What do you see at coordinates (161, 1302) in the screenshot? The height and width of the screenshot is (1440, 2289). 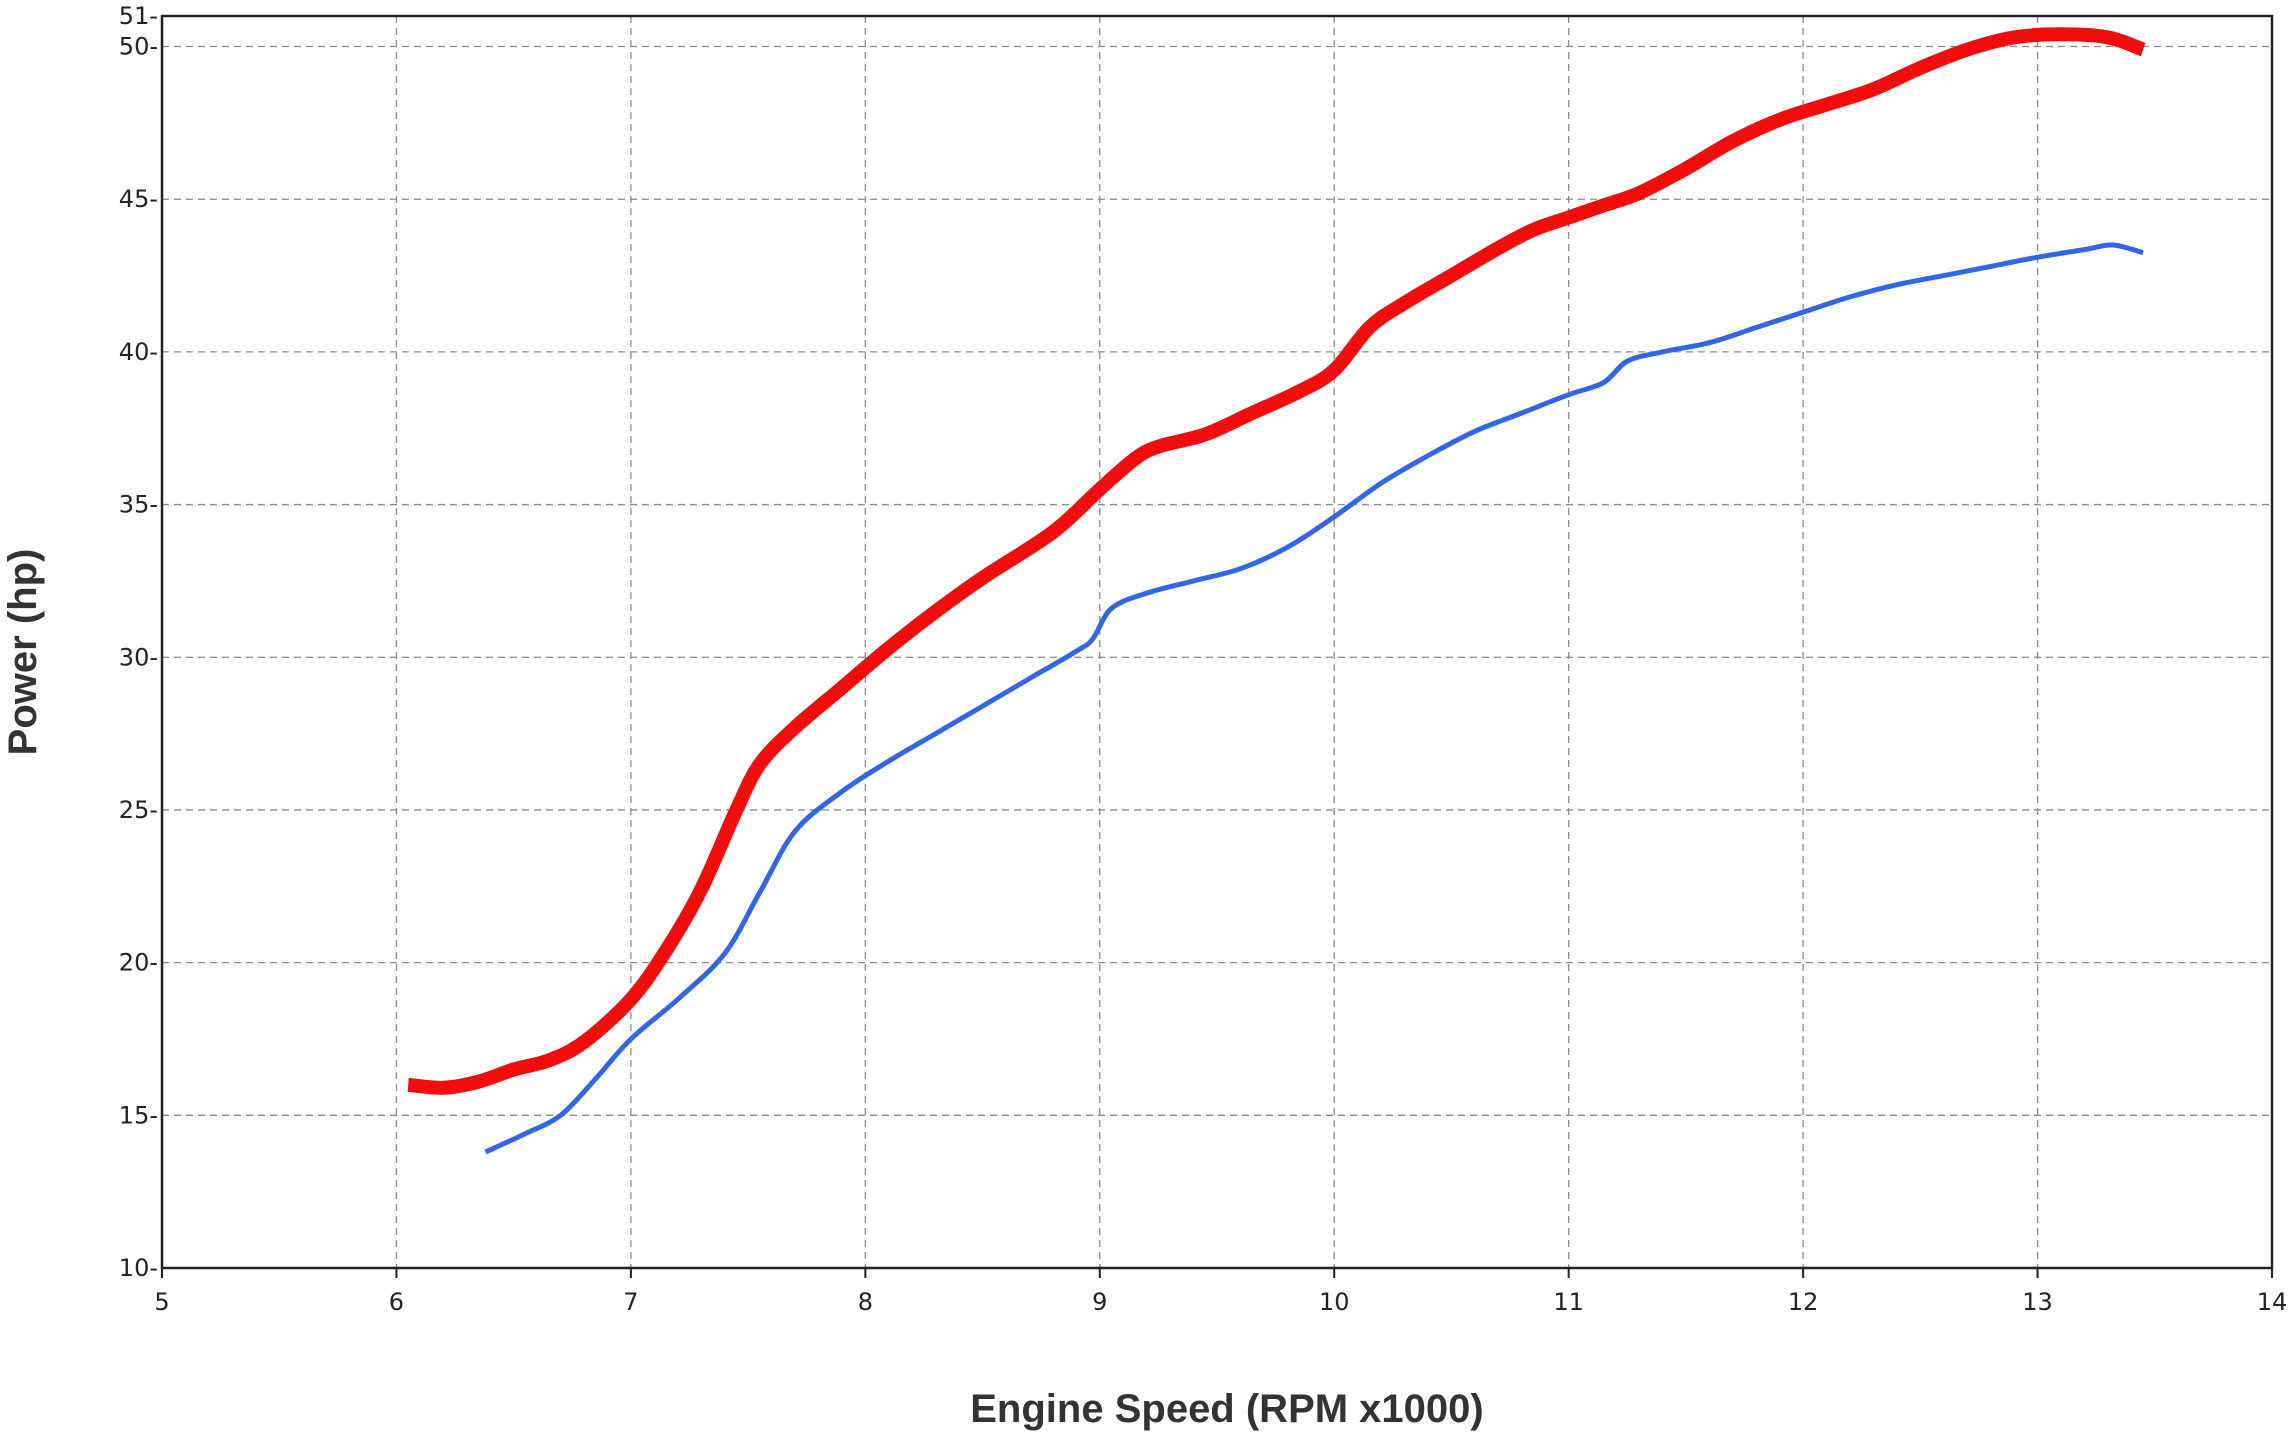 I see `x-tick-label: 5` at bounding box center [161, 1302].